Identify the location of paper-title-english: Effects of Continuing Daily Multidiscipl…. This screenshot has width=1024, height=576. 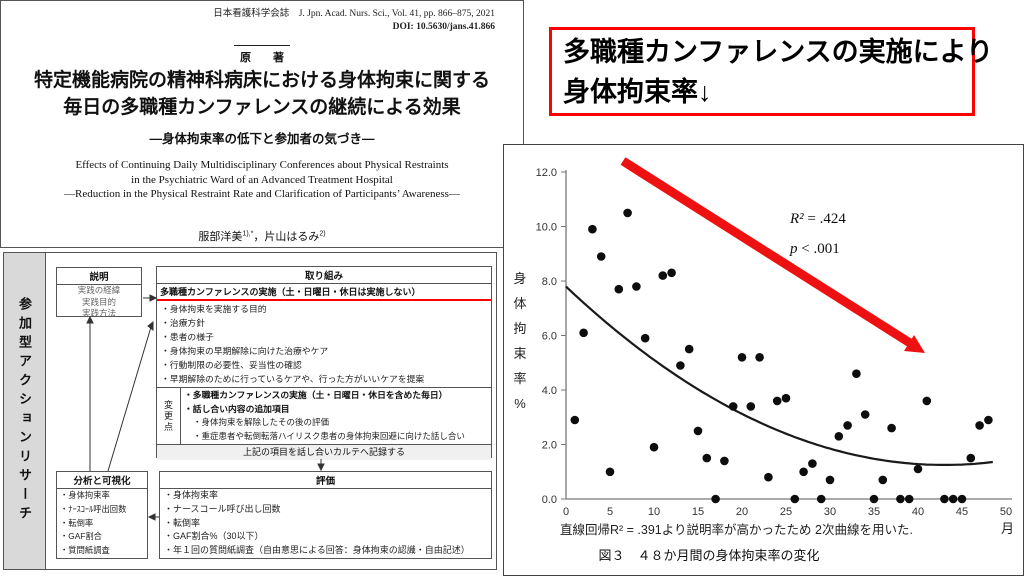
(262, 180).